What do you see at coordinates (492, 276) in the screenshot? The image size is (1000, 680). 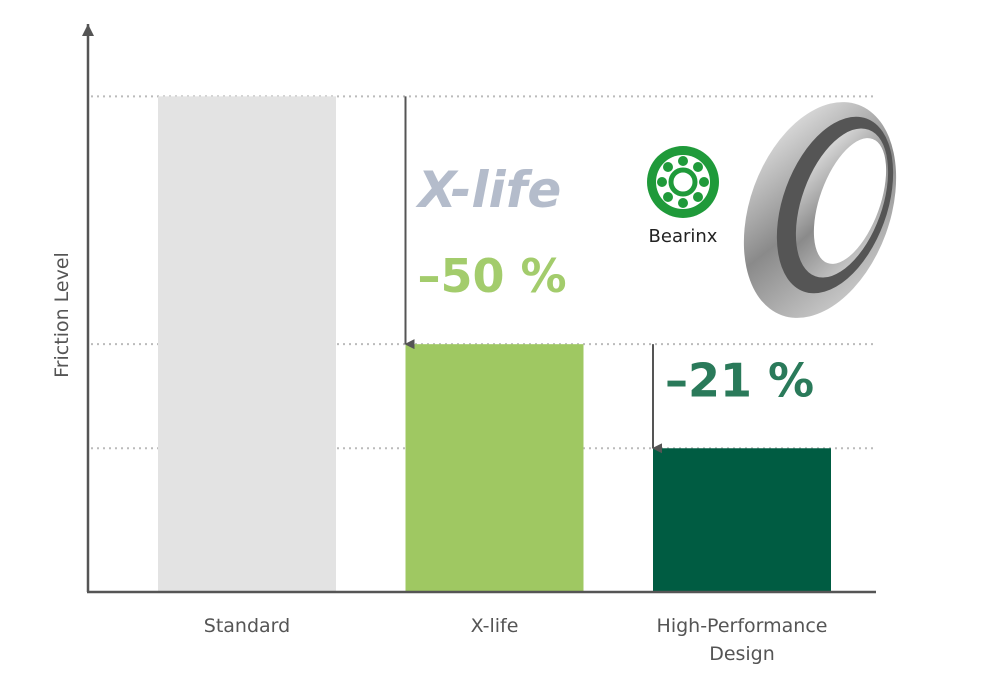 I see `reduction-label: –50 %` at bounding box center [492, 276].